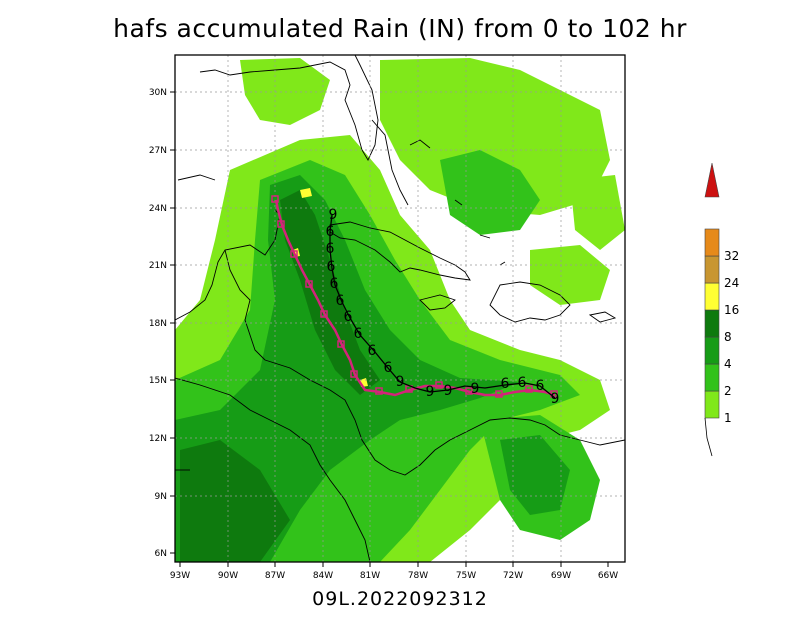  What do you see at coordinates (275, 576) in the screenshot?
I see `lon-label: 87W` at bounding box center [275, 576].